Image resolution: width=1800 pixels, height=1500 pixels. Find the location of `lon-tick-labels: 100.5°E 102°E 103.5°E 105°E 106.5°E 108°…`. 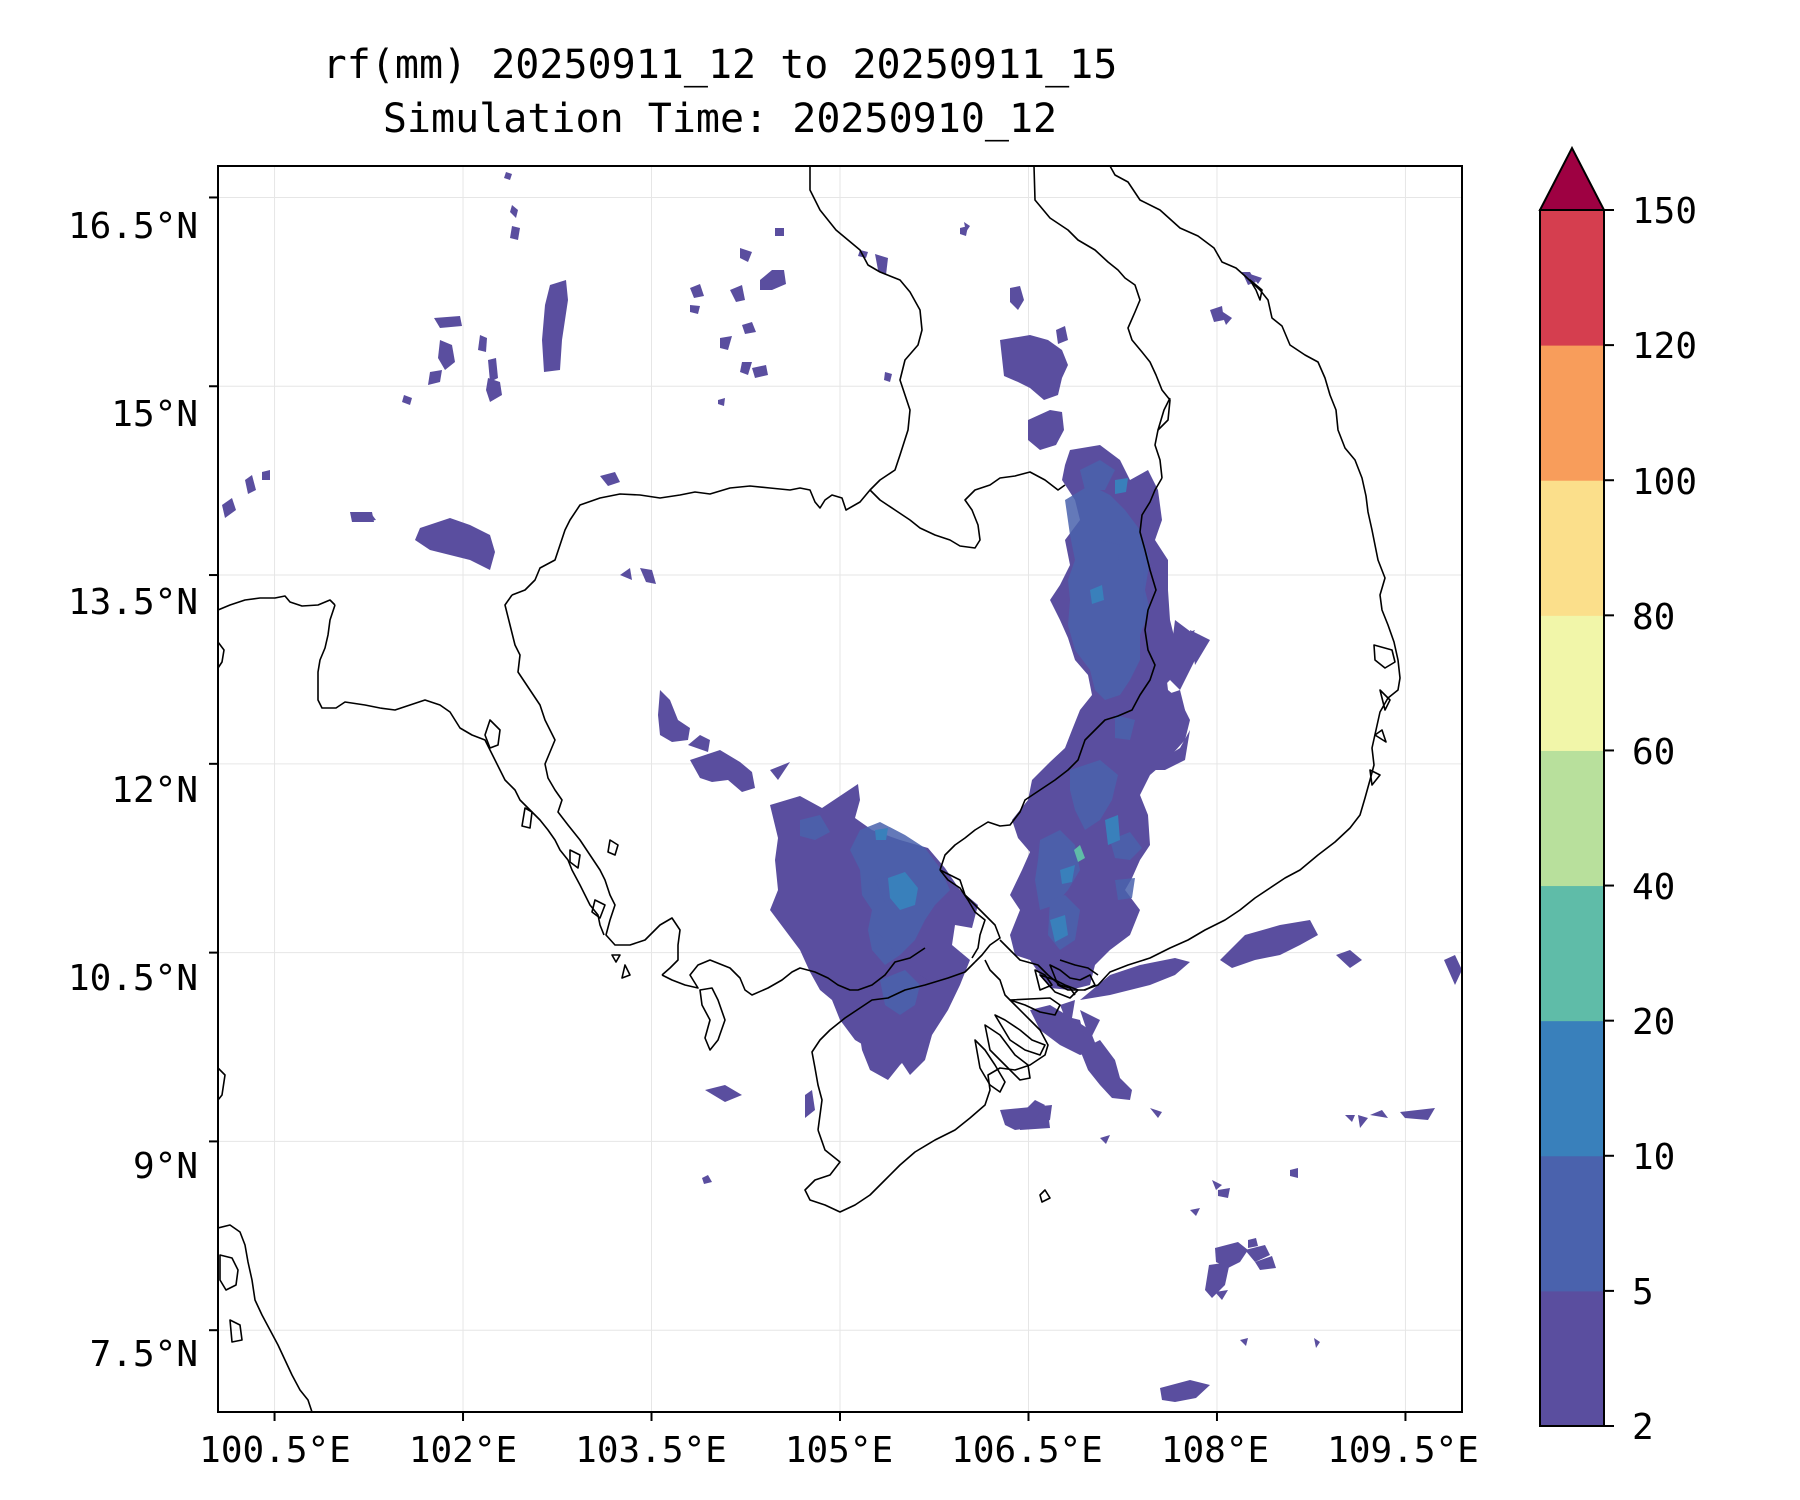

lon-tick-labels: 100.5°E 102°E 103.5°E 105°E 106.5°E 108°… is located at coordinates (839, 1450).